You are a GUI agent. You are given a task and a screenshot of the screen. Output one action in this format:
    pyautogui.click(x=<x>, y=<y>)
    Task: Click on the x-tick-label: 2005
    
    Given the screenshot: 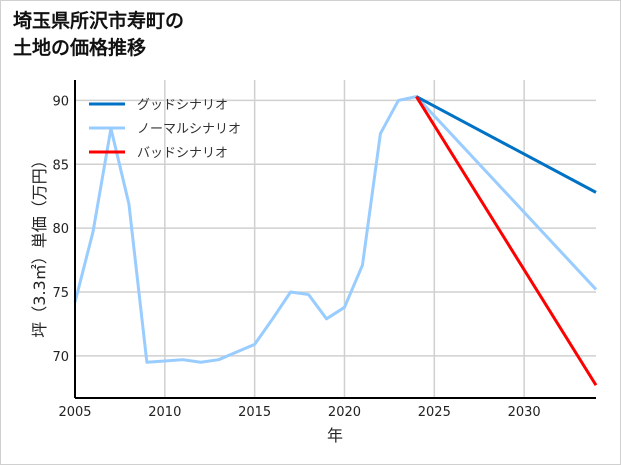 What is the action you would take?
    pyautogui.click(x=74, y=412)
    